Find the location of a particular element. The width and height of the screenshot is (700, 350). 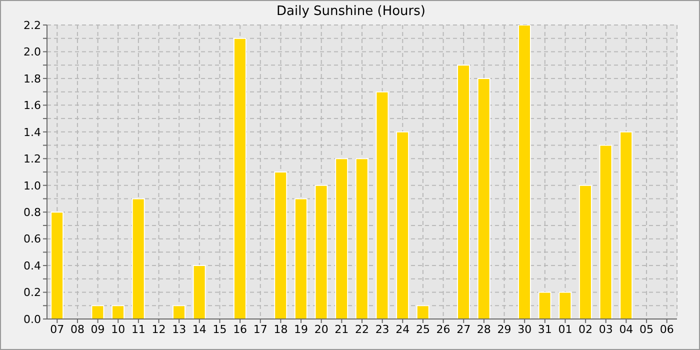

x-tick-label: 16 is located at coordinates (240, 329).